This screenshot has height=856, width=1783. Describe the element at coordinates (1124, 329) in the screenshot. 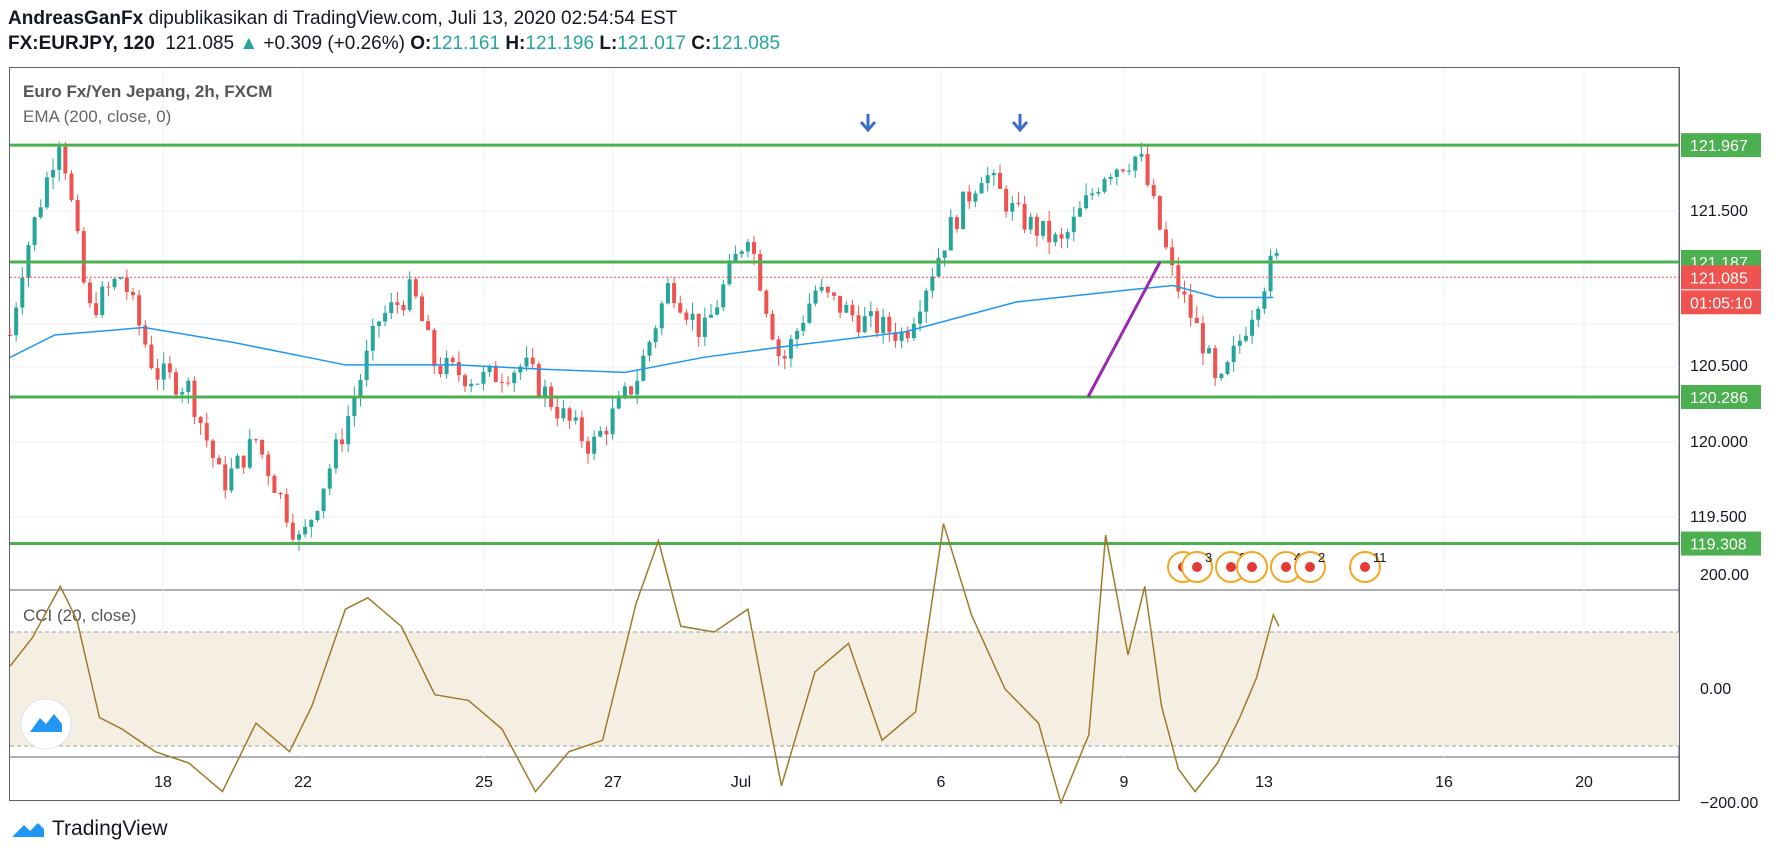

I see `trend-line` at that location.